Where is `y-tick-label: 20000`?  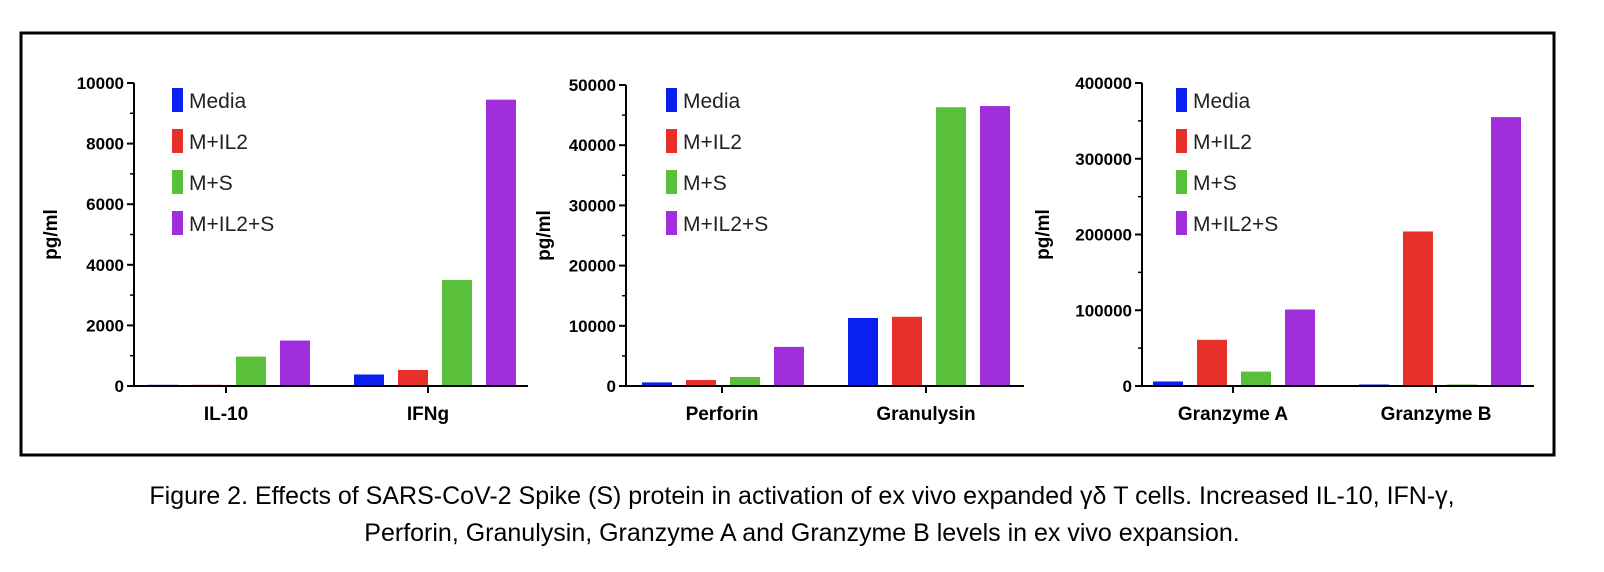
y-tick-label: 20000 is located at coordinates (592, 266).